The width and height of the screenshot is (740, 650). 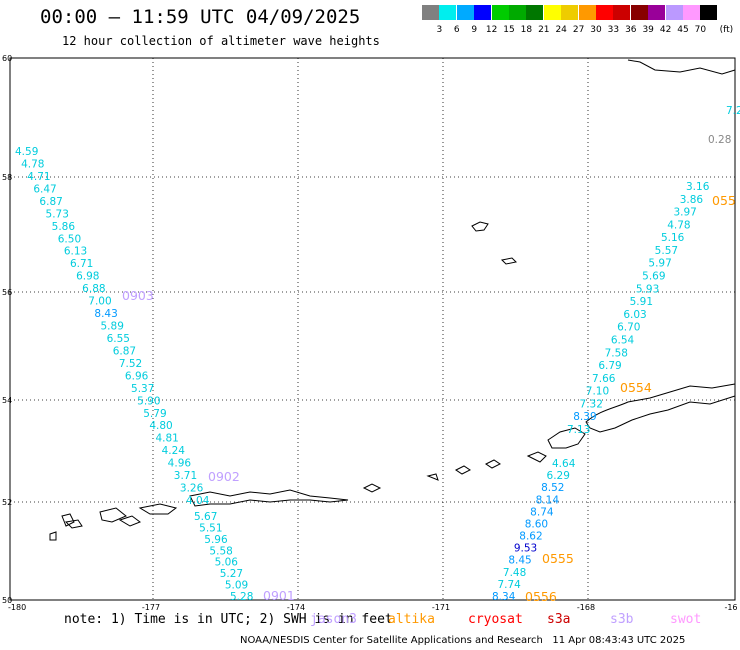 What do you see at coordinates (7, 177) in the screenshot?
I see `latitude-label: 58` at bounding box center [7, 177].